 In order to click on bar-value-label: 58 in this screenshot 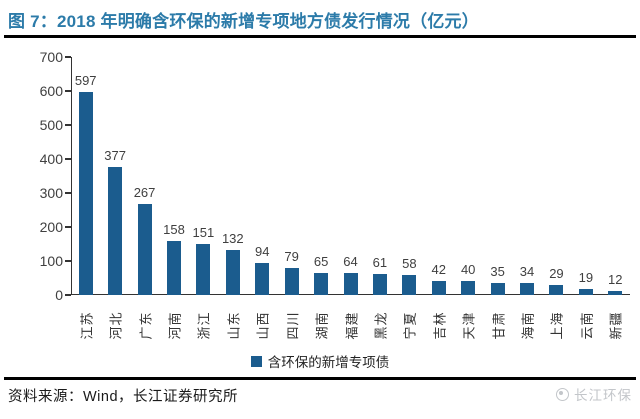, I will do `click(409, 264)`.